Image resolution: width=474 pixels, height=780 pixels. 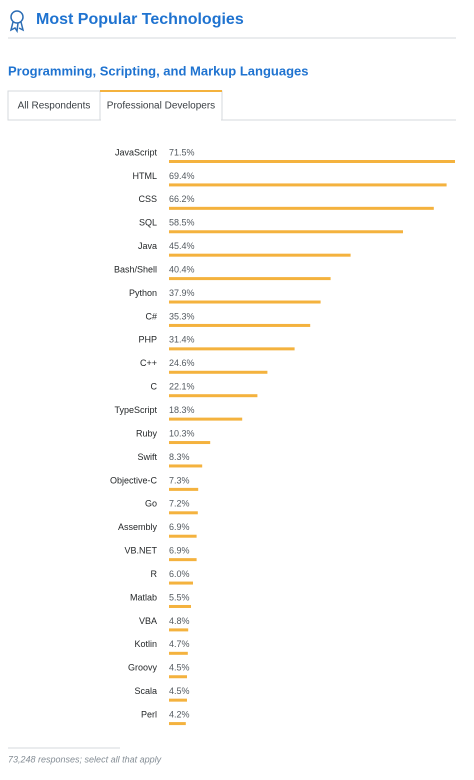 I want to click on category-label: Swift, so click(x=147, y=457).